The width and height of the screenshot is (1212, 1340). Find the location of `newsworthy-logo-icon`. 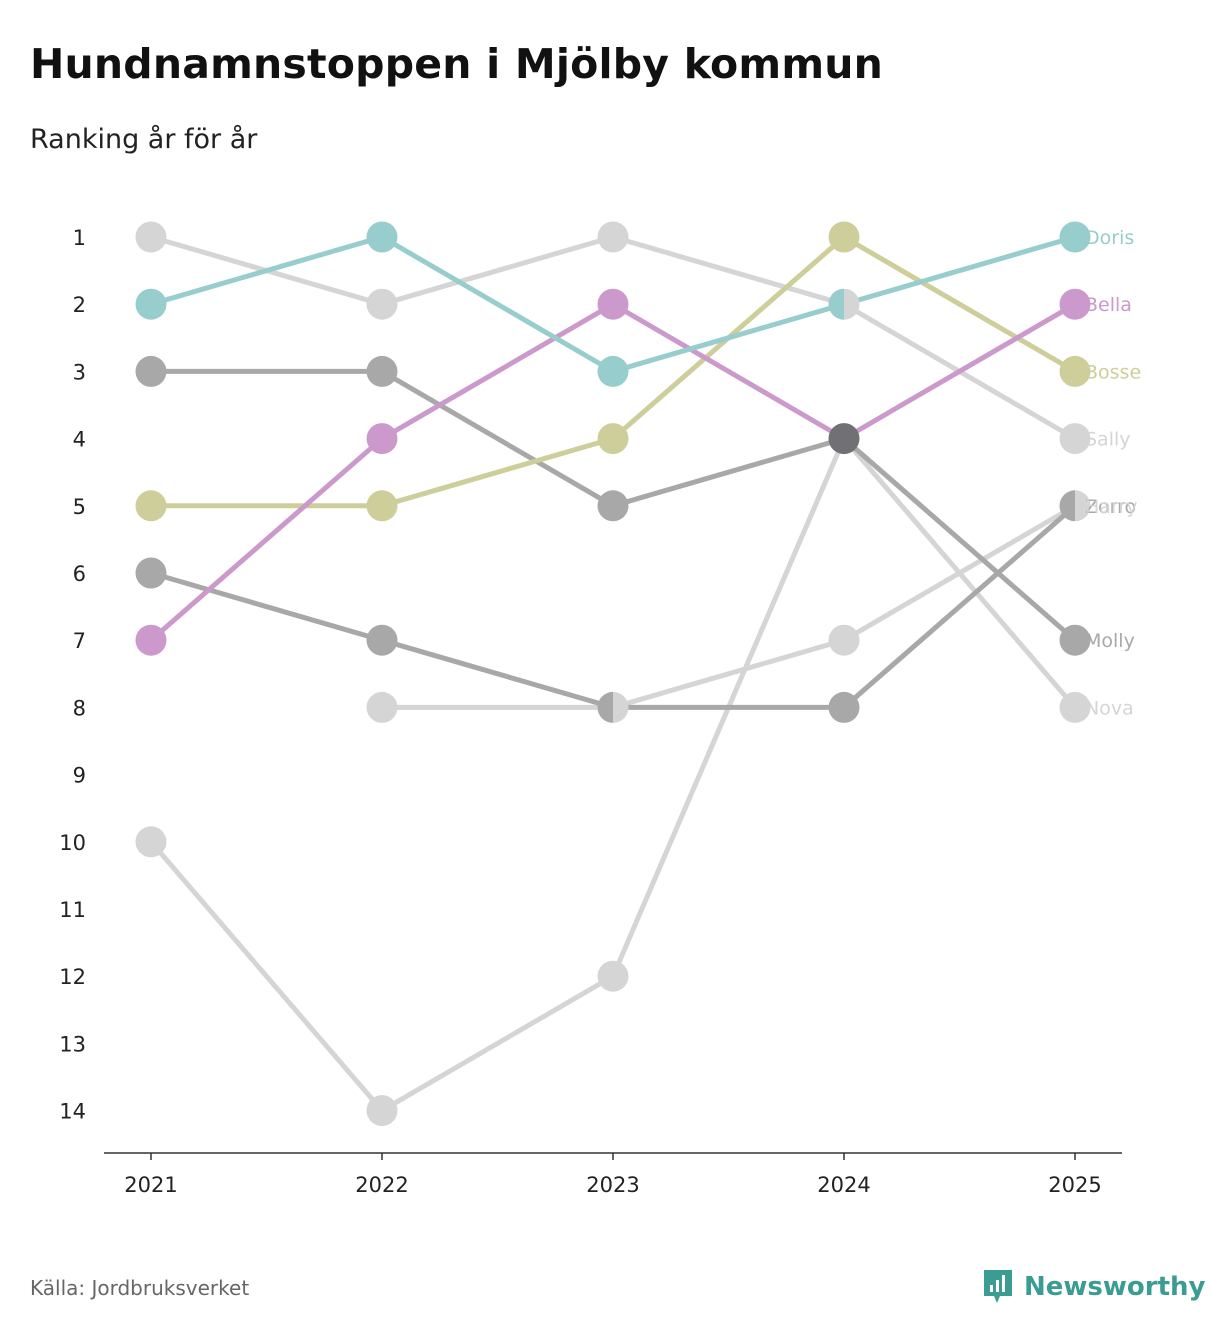

newsworthy-logo-icon is located at coordinates (998, 1286).